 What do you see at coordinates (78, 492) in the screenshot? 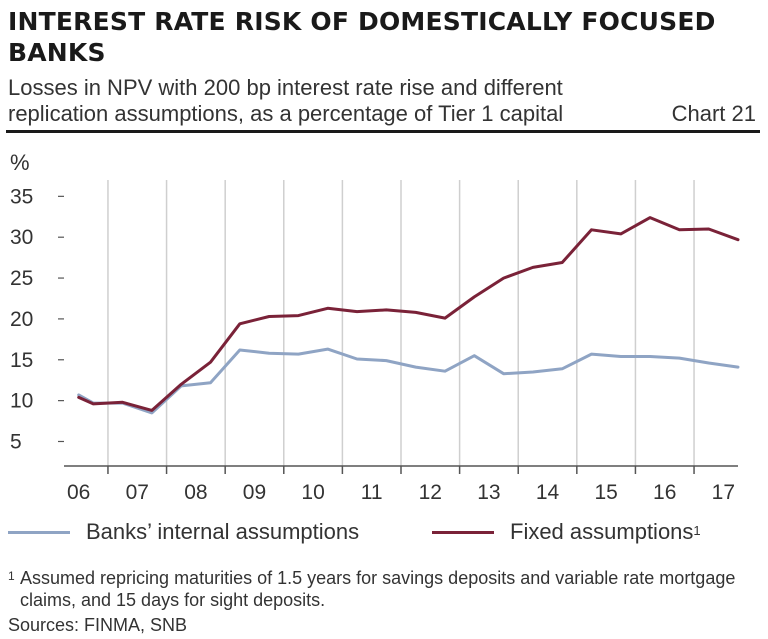
I see `x-tick-label: 06` at bounding box center [78, 492].